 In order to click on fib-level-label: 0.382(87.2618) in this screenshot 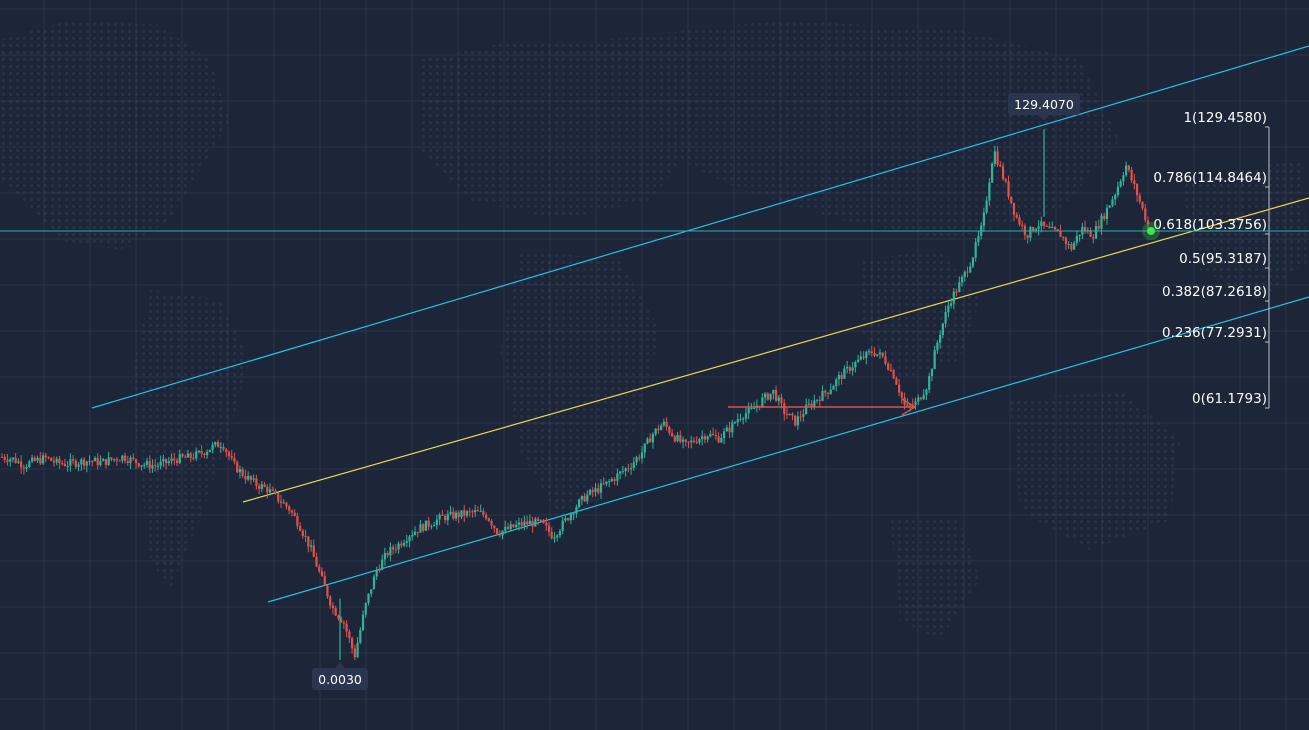, I will do `click(1214, 292)`.